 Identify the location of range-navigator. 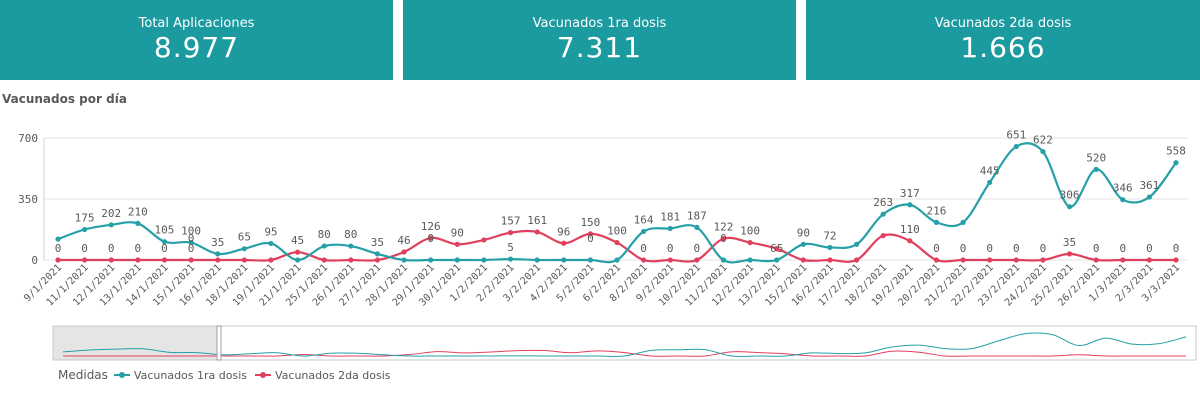
(600, 343).